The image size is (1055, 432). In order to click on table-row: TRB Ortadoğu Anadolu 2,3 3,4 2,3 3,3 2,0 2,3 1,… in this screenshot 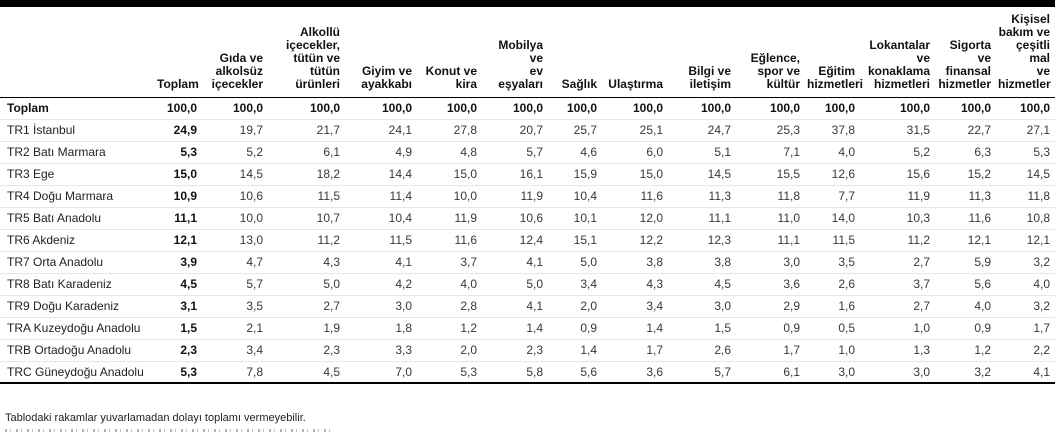, I will do `click(527, 349)`.